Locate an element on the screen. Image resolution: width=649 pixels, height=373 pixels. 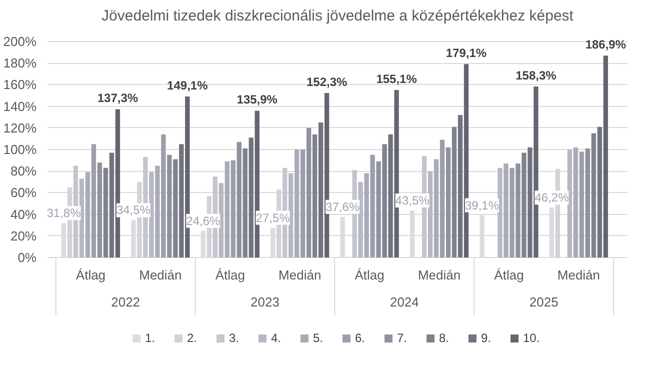
text: 2024 is located at coordinates (404, 302).